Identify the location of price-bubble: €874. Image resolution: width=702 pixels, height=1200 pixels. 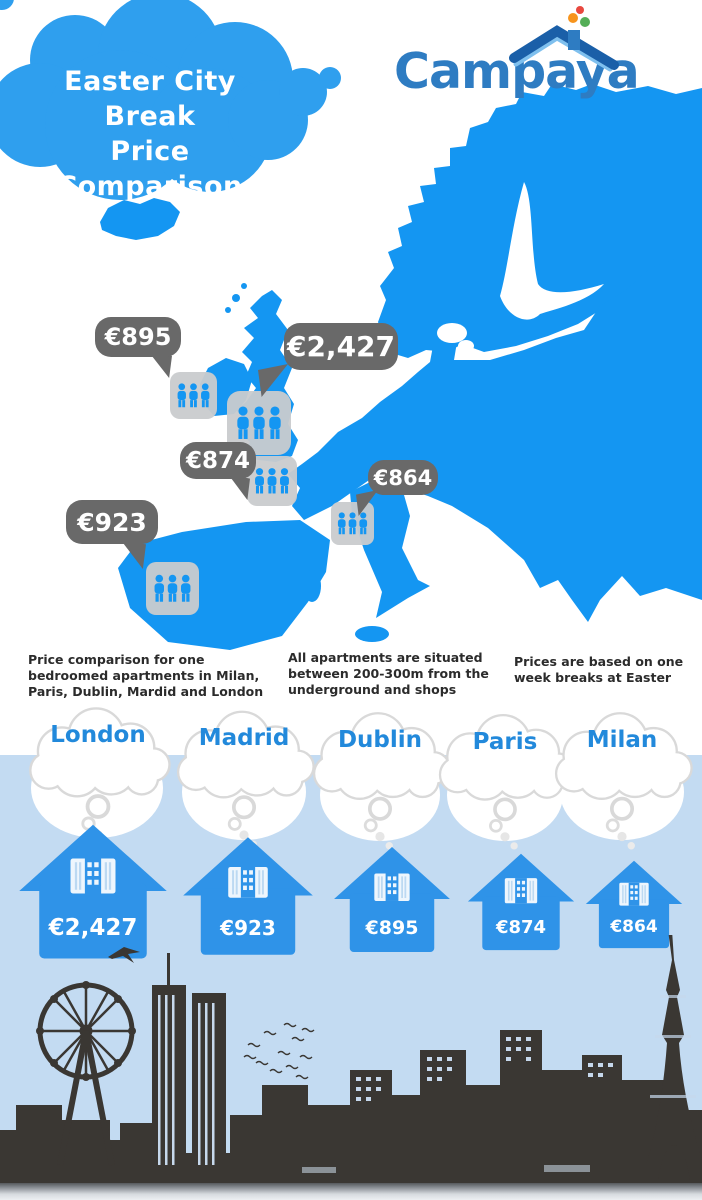
(218, 460).